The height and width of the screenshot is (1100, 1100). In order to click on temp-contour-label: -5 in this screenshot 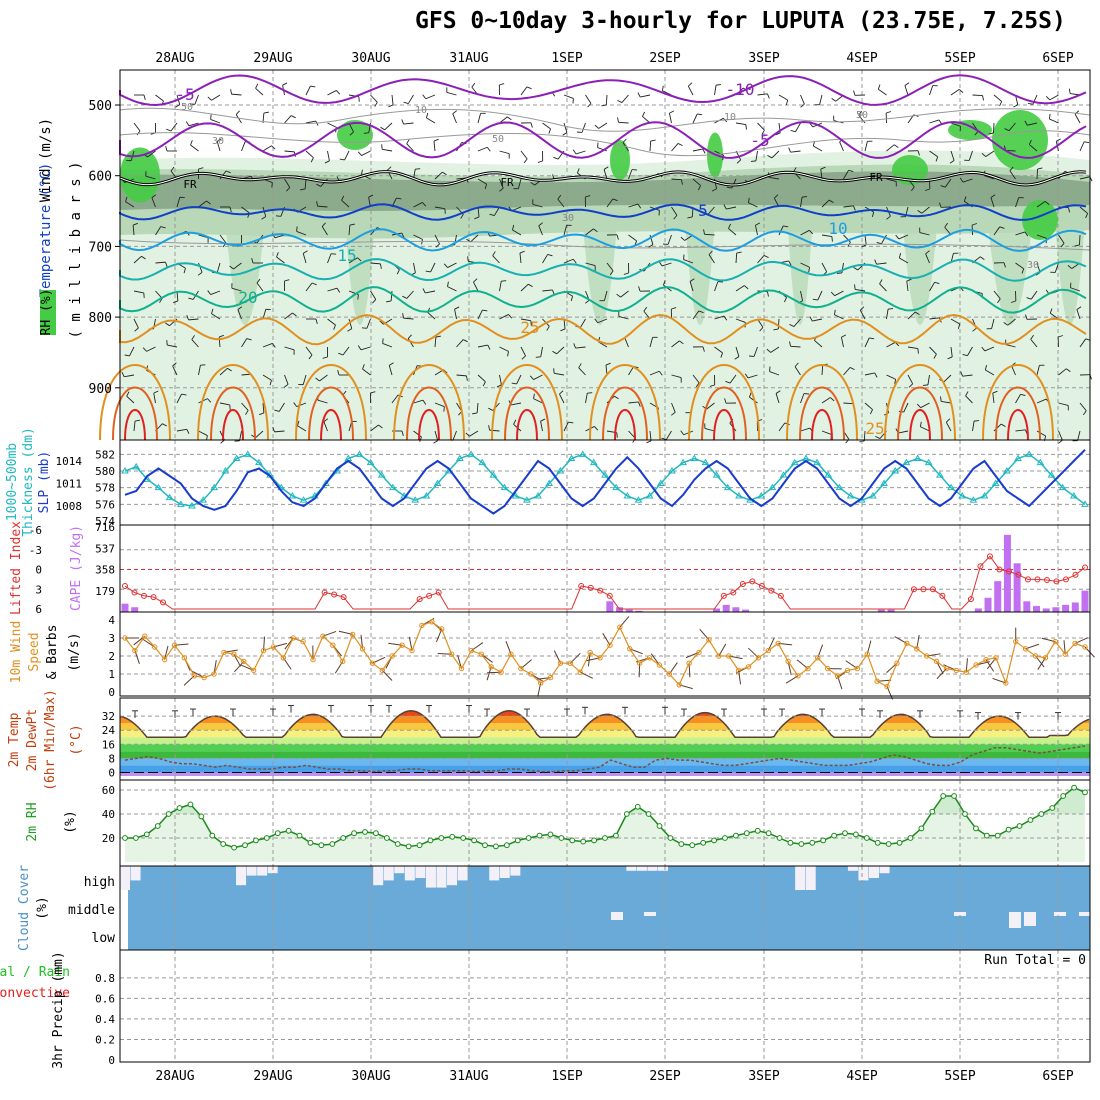, I will do `click(759, 140)`.